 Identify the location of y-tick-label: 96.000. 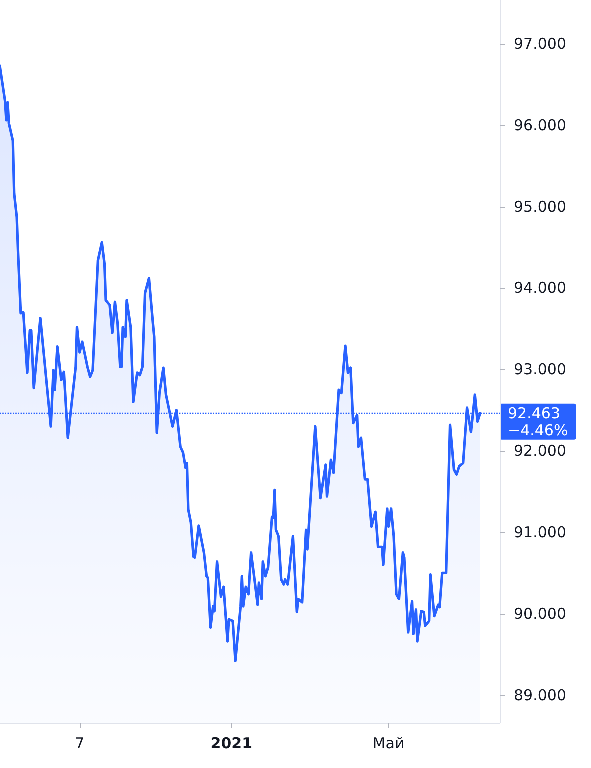
(540, 125).